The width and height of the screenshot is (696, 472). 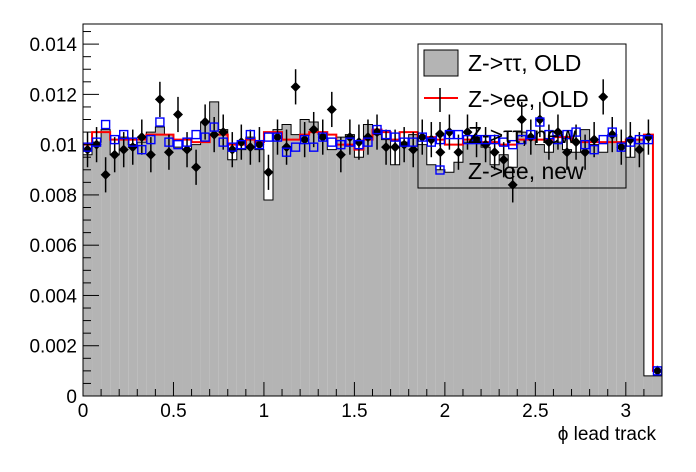 I want to click on y-tick-label: 0.002, so click(x=53, y=347).